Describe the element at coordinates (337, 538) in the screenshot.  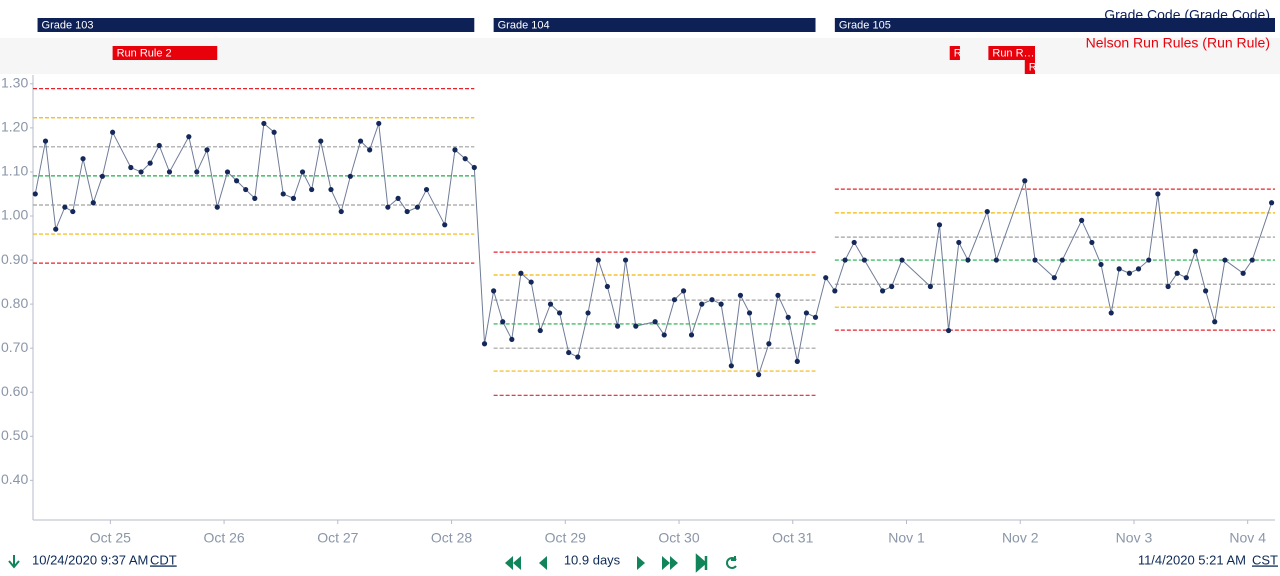
I see `x-tick-label: Oct 27` at that location.